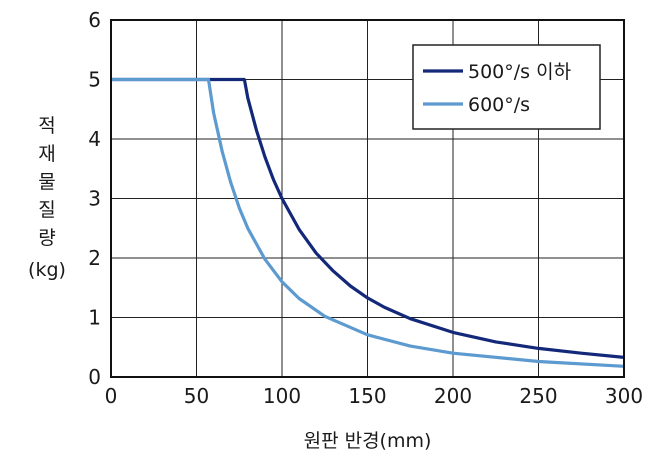 This screenshot has height=462, width=663. I want to click on y-axis-label-char: 량, so click(46, 238).